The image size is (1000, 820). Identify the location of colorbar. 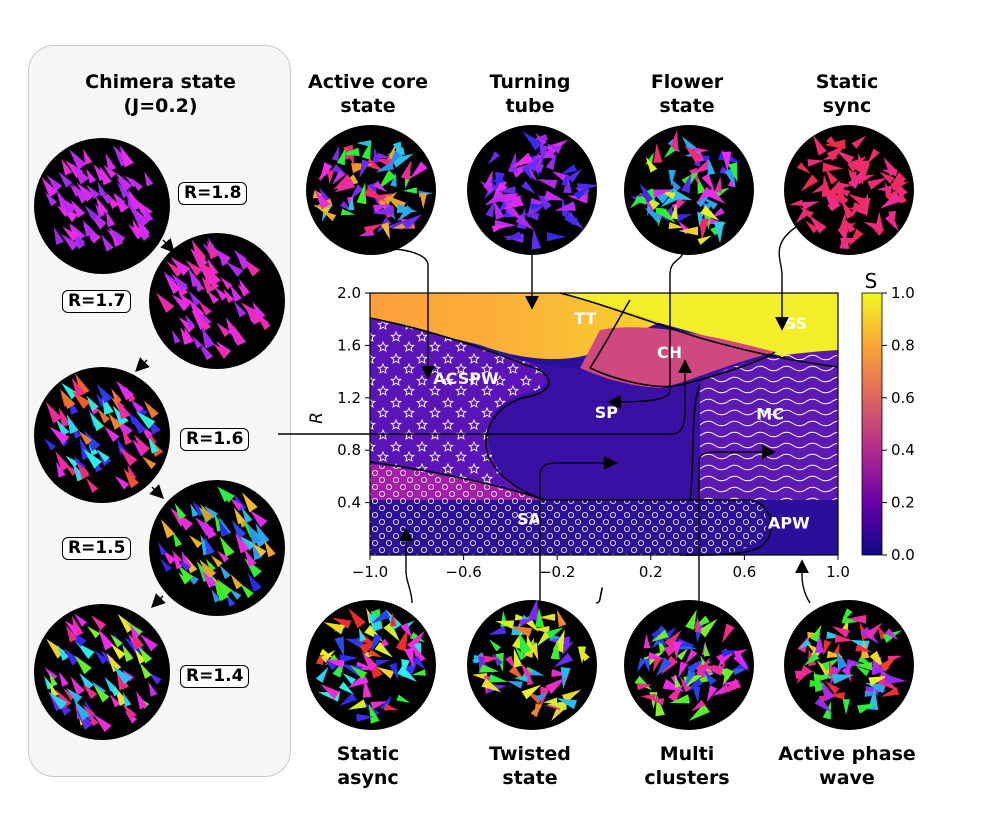
(872, 424).